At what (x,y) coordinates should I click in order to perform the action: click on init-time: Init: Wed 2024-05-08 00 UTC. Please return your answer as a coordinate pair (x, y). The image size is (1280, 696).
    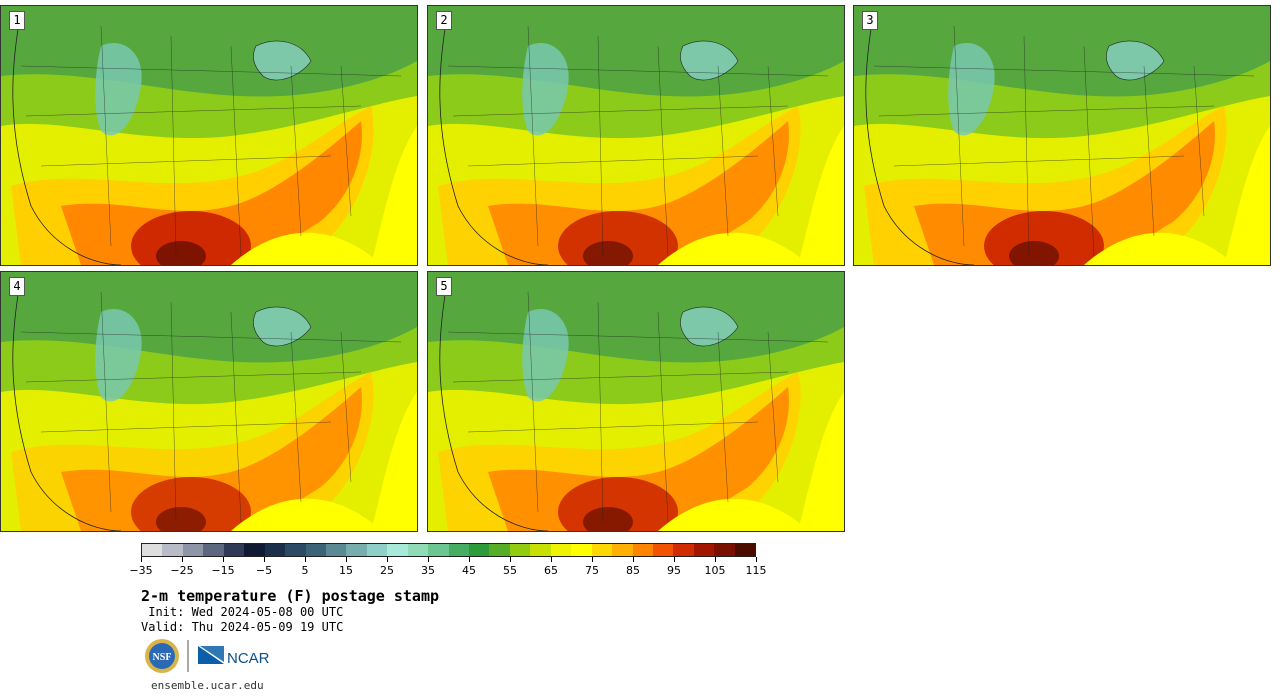
    Looking at the image, I should click on (242, 612).